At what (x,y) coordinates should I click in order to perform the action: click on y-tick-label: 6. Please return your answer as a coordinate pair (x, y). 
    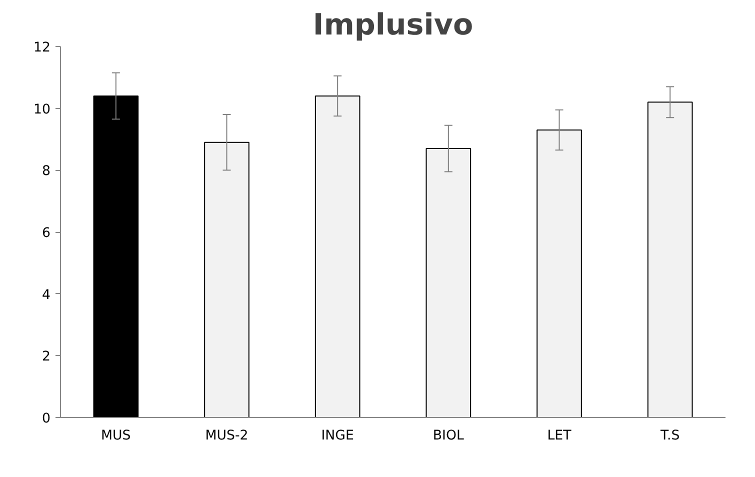
    Looking at the image, I should click on (46, 233).